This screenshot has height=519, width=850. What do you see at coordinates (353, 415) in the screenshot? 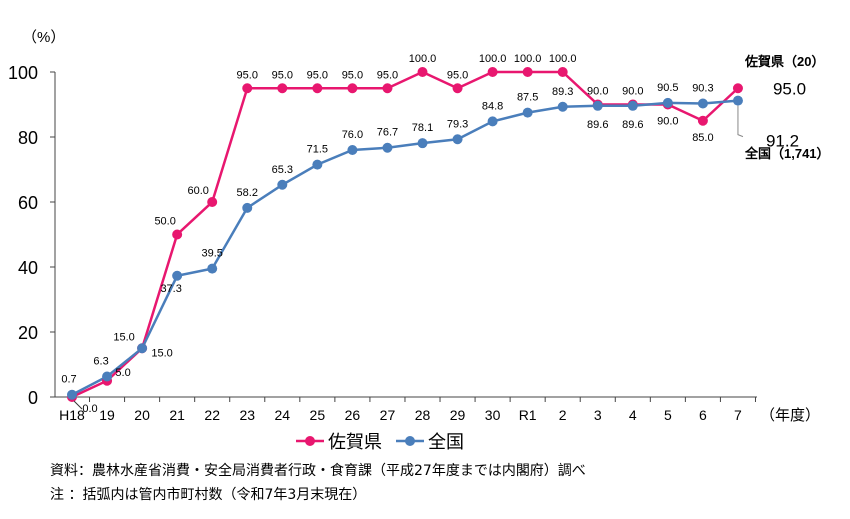
I see `x-tick-label: 26` at bounding box center [353, 415].